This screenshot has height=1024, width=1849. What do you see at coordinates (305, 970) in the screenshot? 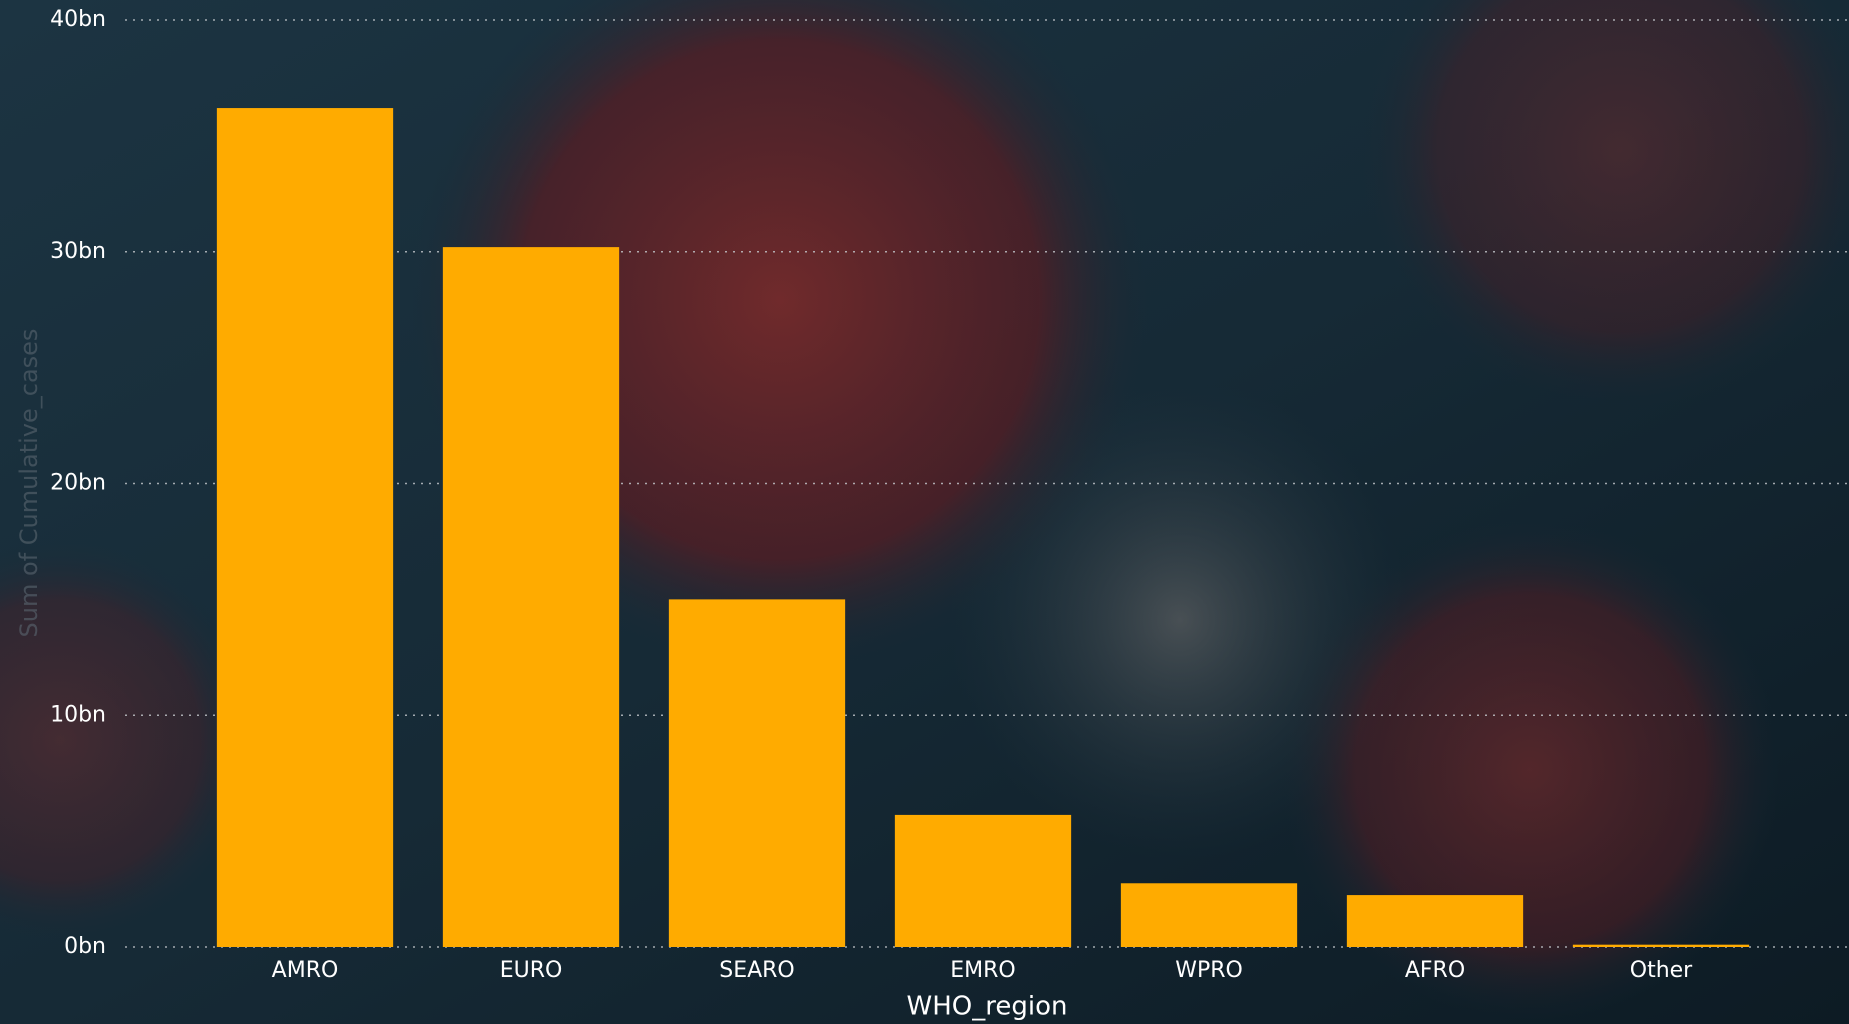
I see `x-tick-label: AMRO` at bounding box center [305, 970].